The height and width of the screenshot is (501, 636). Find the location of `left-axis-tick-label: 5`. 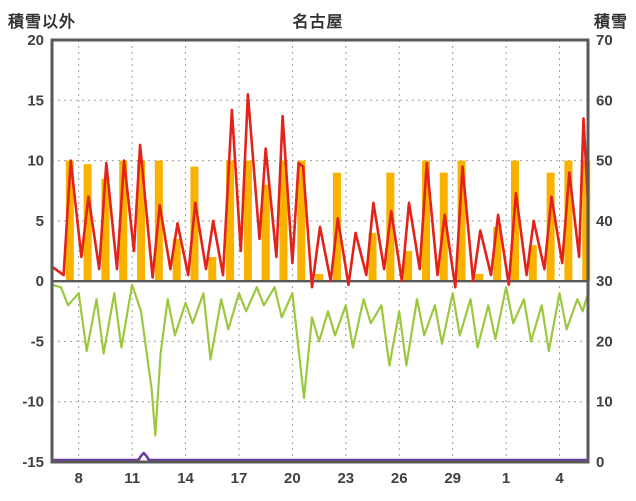

left-axis-tick-label: 5 is located at coordinates (40, 221).